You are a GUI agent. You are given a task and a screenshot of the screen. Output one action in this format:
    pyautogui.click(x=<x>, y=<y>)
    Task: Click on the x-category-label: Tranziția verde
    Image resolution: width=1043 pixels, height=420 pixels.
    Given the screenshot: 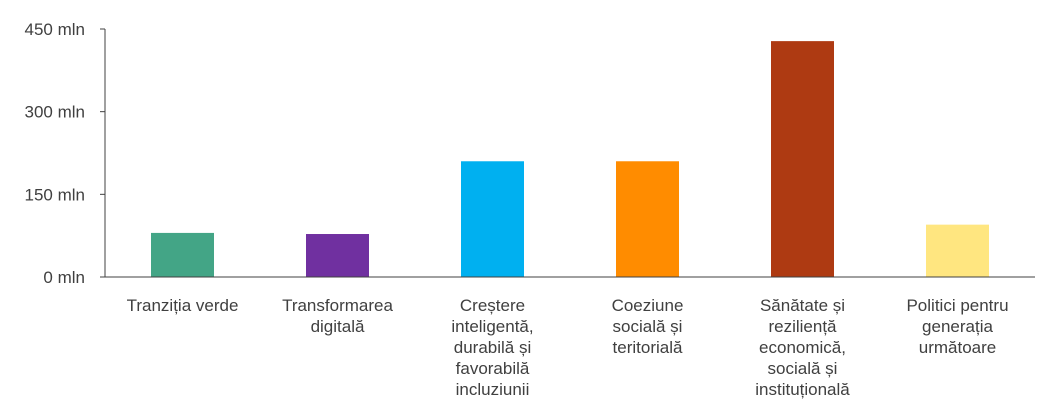 What is the action you would take?
    pyautogui.click(x=183, y=305)
    